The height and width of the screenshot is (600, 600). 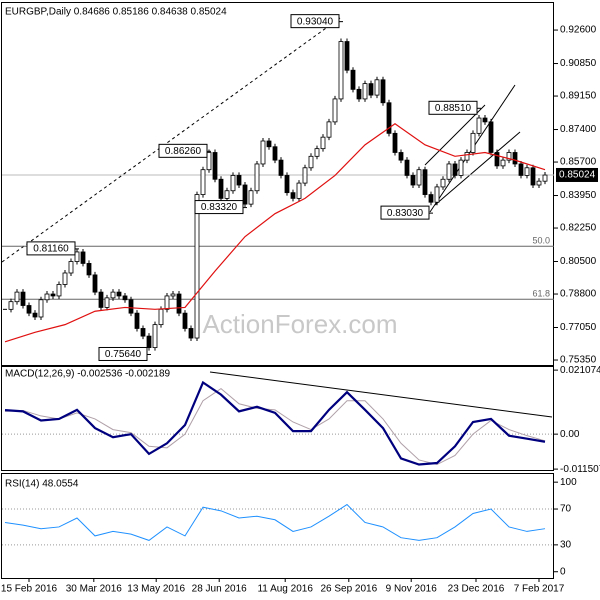 What do you see at coordinates (275, 522) in the screenshot?
I see `rsi-line` at bounding box center [275, 522].